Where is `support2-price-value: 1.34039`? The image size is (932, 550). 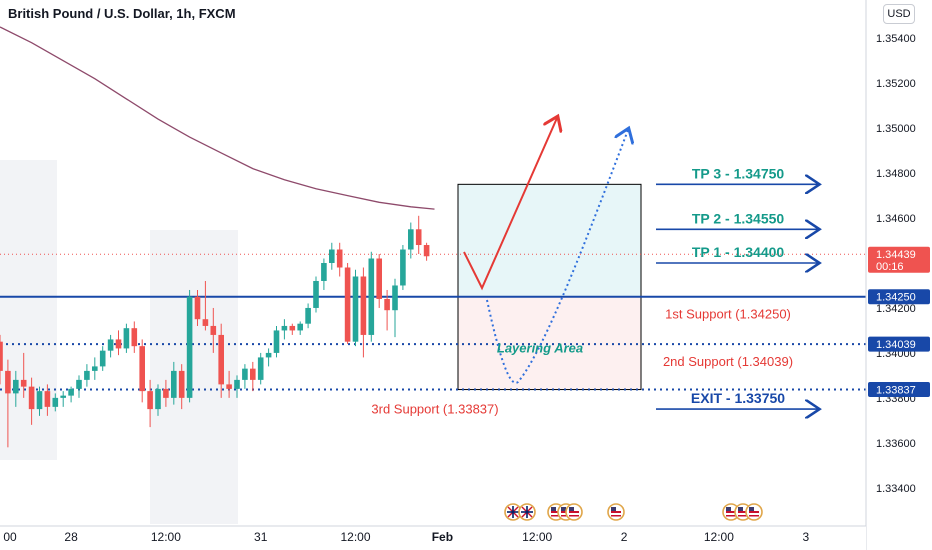
support2-price-value: 1.34039 is located at coordinates (896, 345).